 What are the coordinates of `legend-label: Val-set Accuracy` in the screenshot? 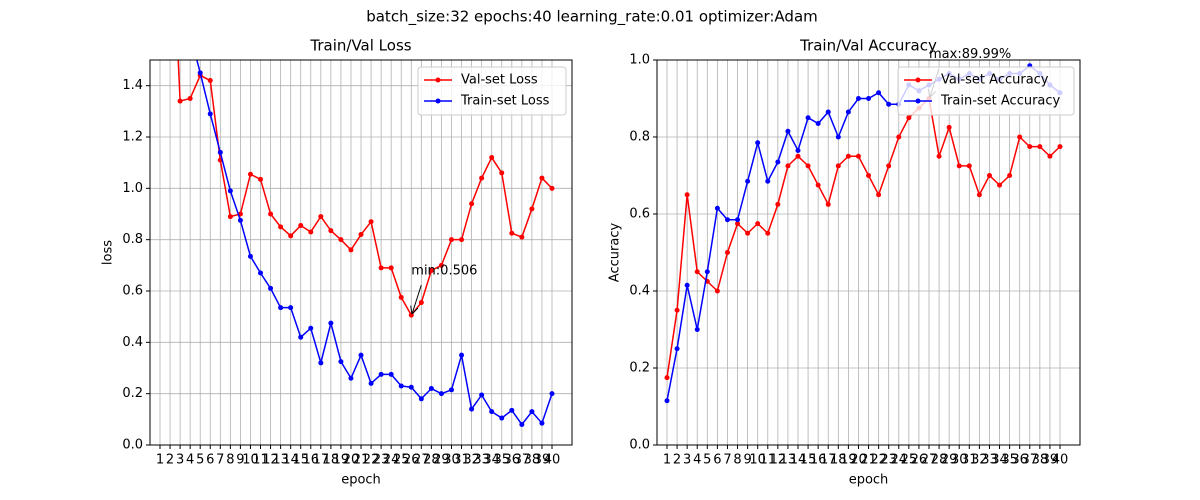 It's located at (995, 80).